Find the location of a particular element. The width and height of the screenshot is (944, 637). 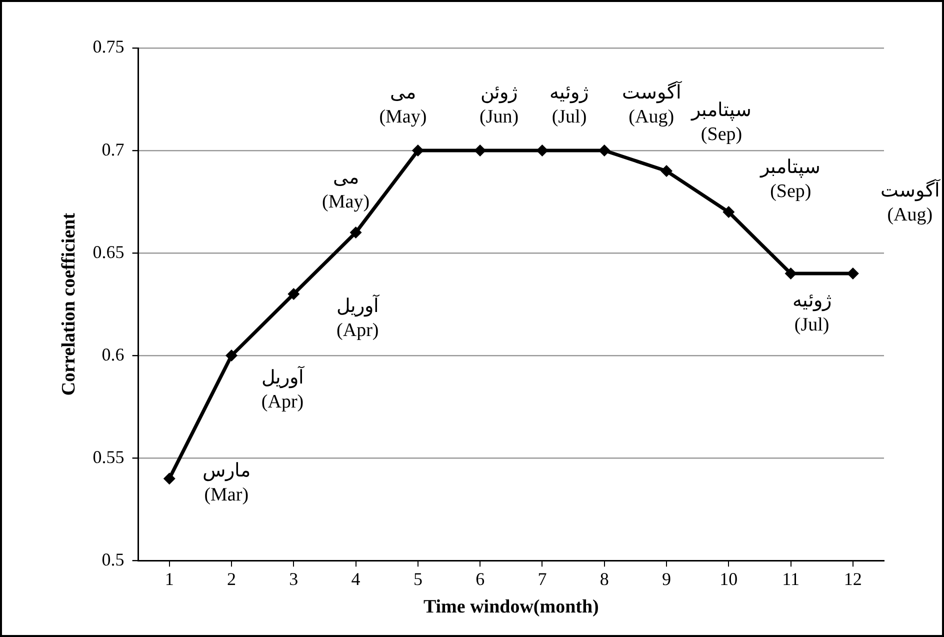

y-tick-label: 0.55 is located at coordinates (108, 456).